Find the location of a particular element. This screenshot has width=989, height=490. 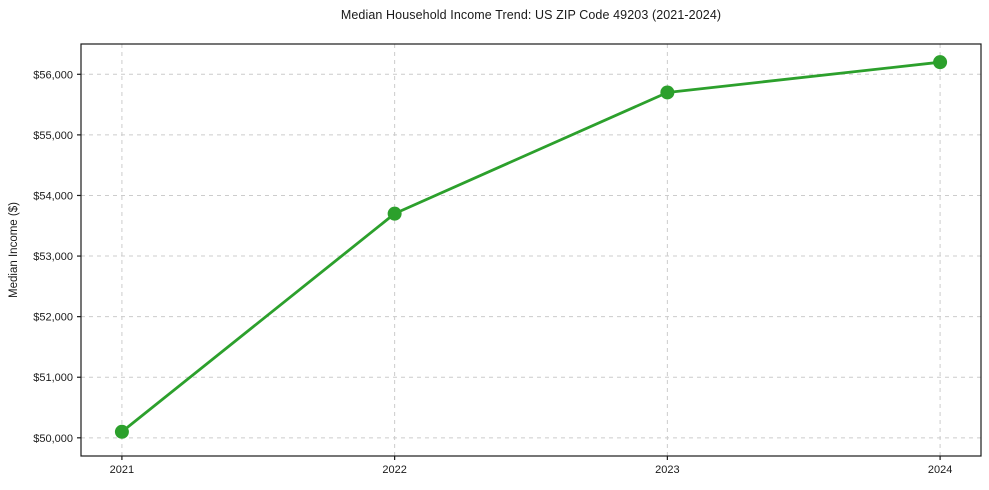

x-tick-label: 2024 is located at coordinates (940, 470).